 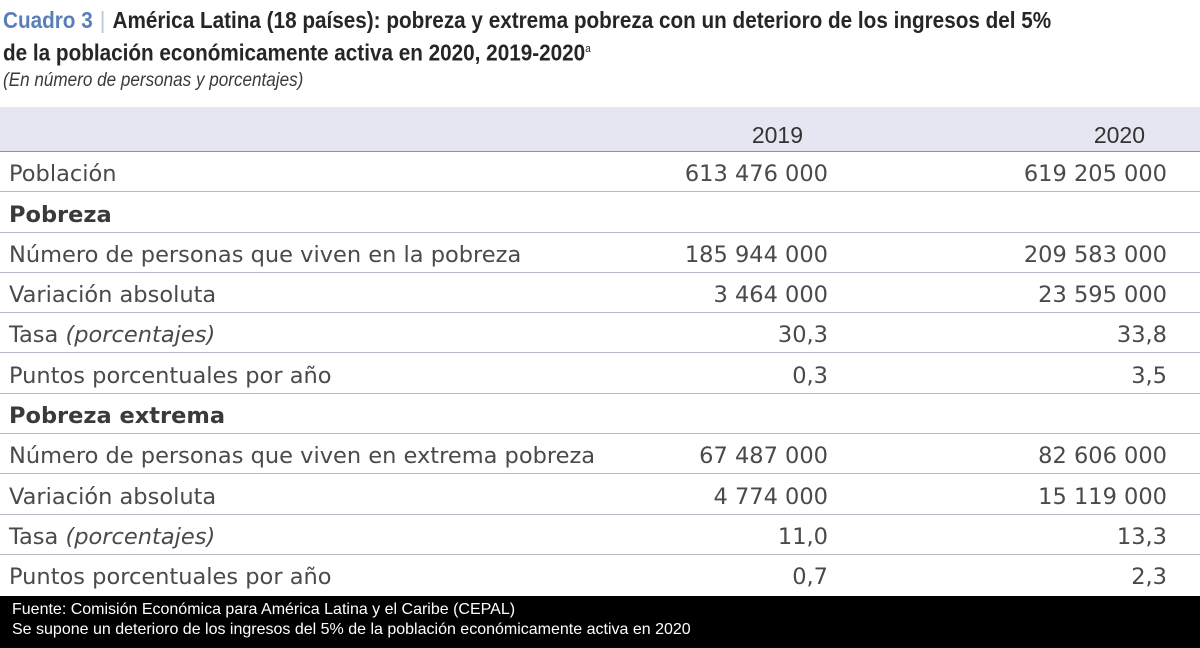 I want to click on table-header: 2019 2020, so click(x=600, y=129).